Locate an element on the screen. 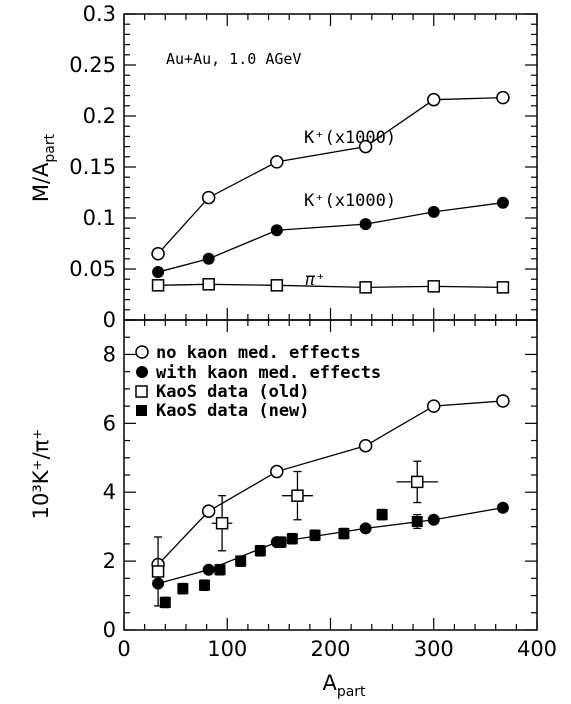 This screenshot has height=704, width=571. xtick-label: 400 is located at coordinates (537, 649).